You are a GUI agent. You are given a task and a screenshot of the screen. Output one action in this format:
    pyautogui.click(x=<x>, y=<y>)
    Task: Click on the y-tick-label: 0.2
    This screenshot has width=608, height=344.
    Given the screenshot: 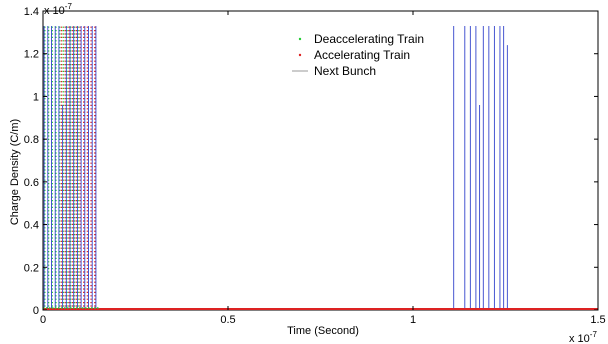 What is the action you would take?
    pyautogui.click(x=31, y=268)
    